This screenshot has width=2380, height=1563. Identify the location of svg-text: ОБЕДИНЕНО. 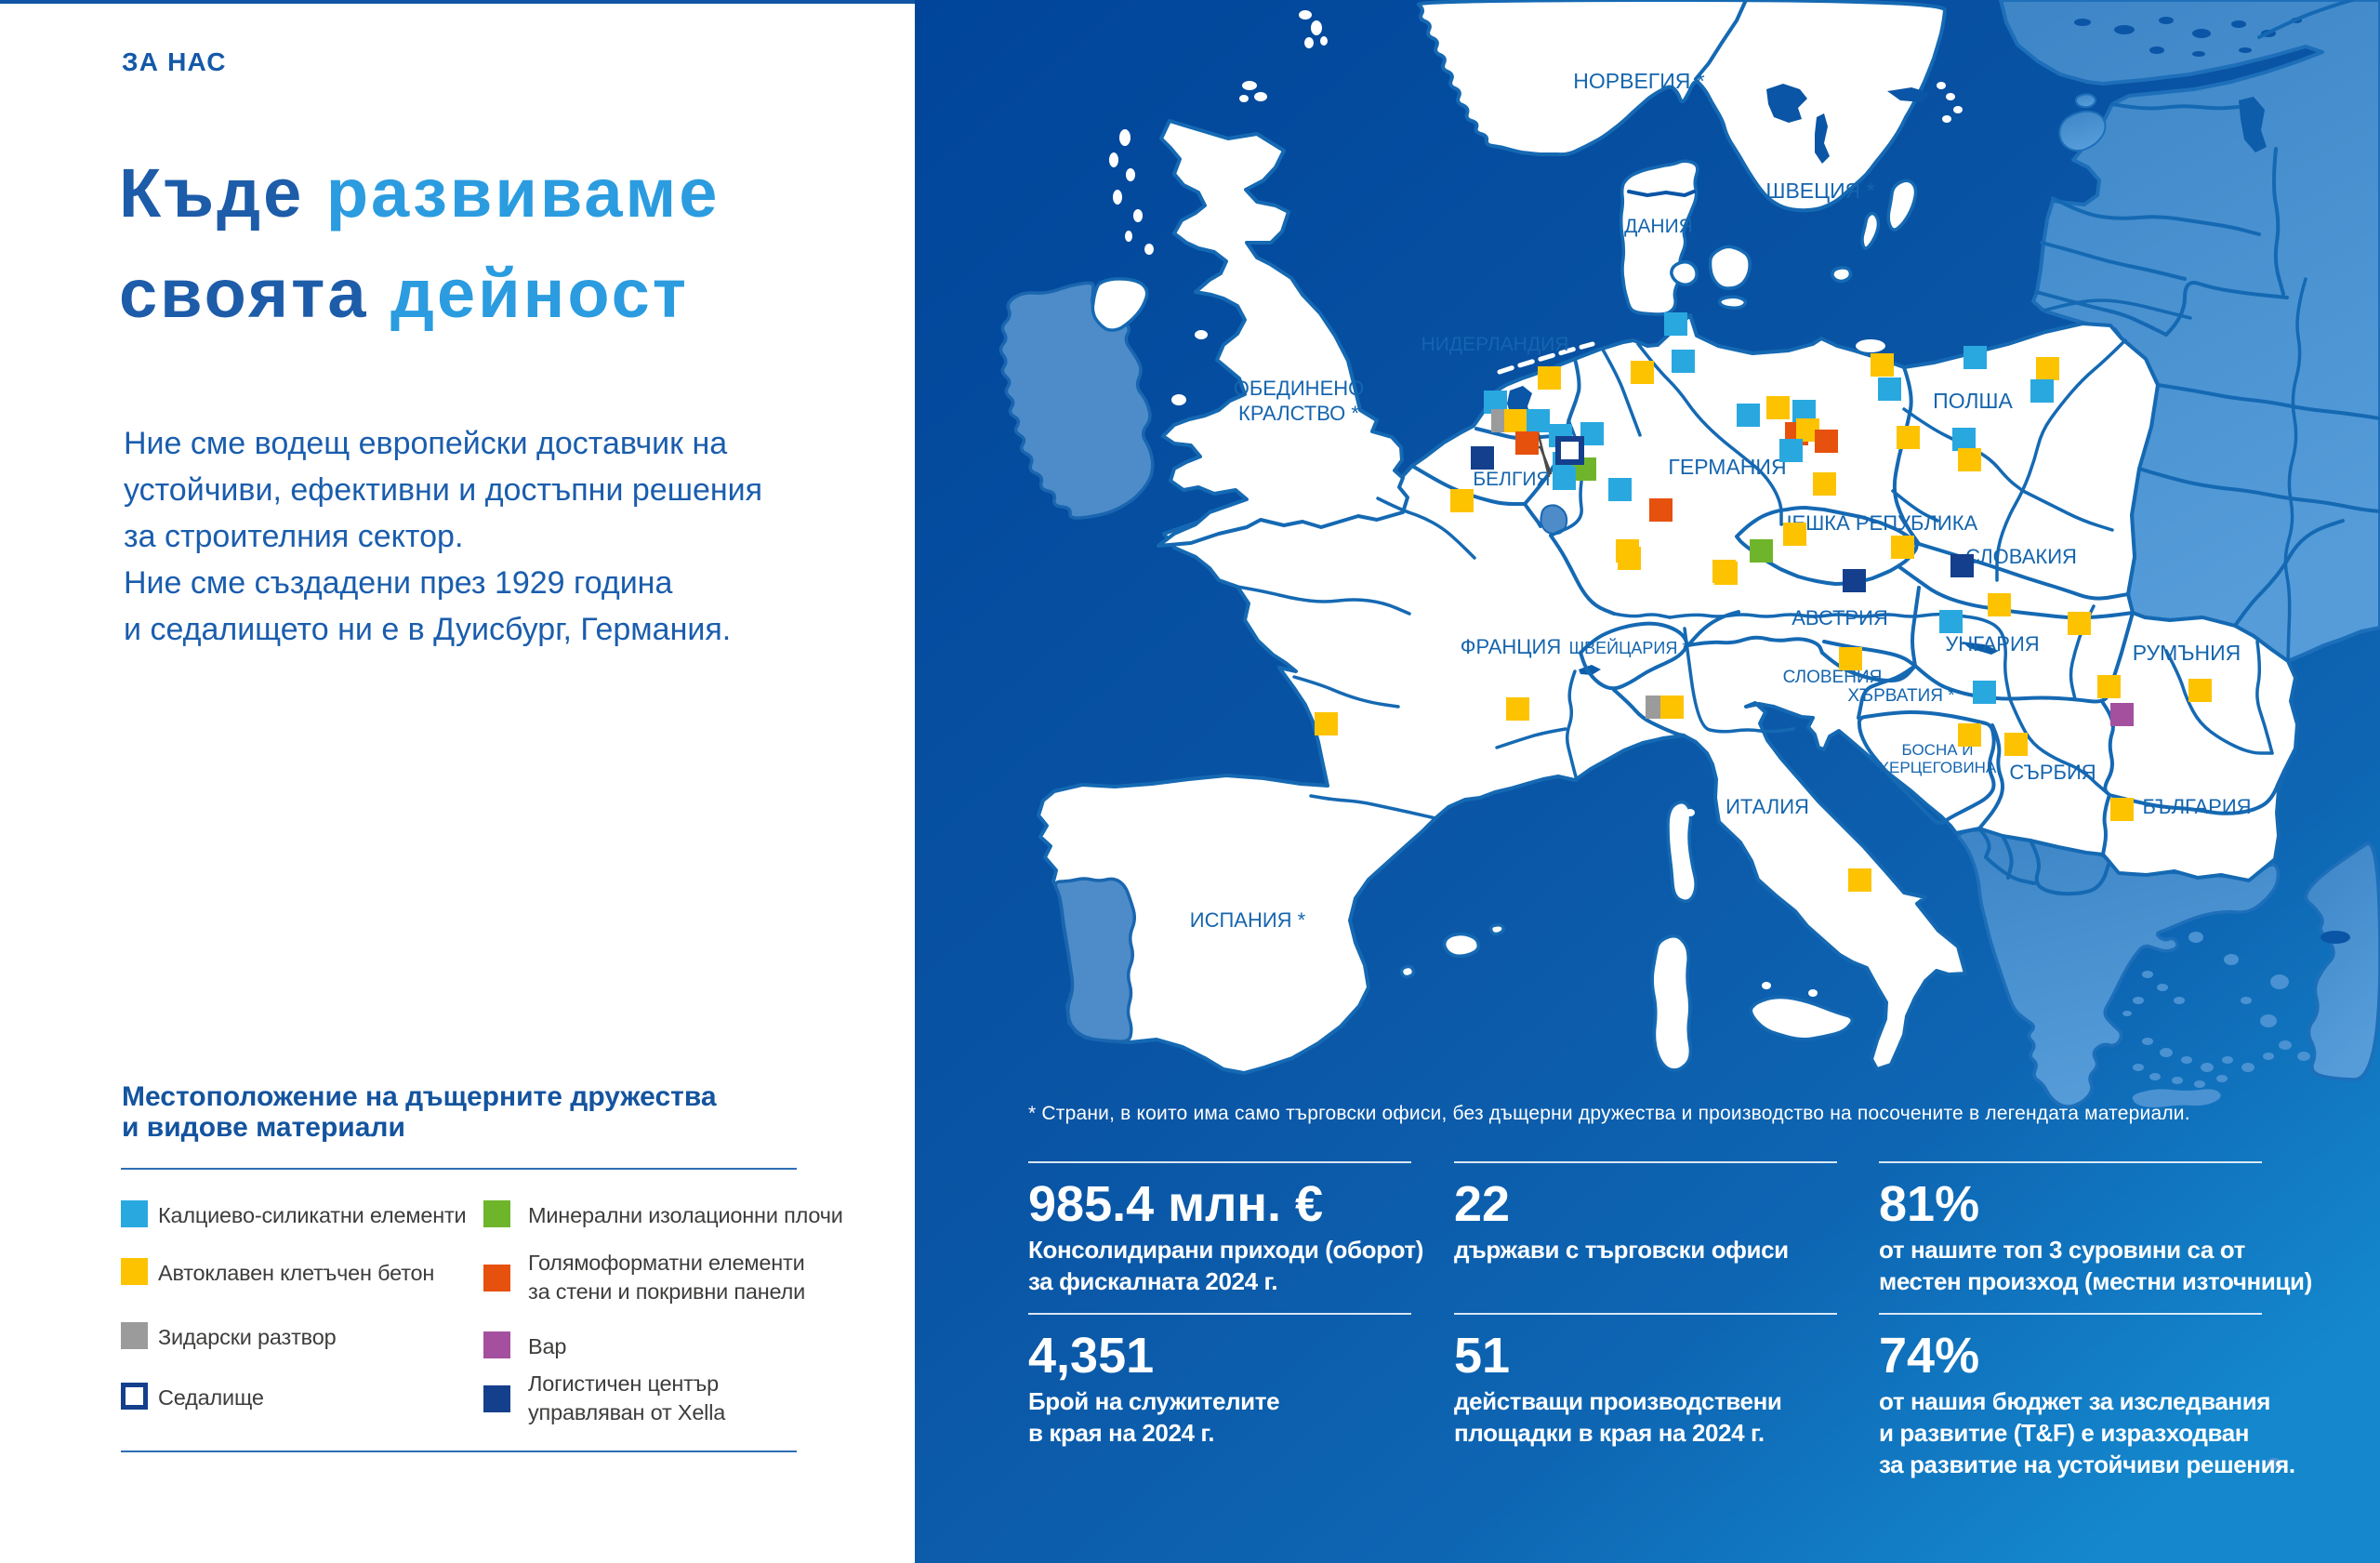
(1299, 389).